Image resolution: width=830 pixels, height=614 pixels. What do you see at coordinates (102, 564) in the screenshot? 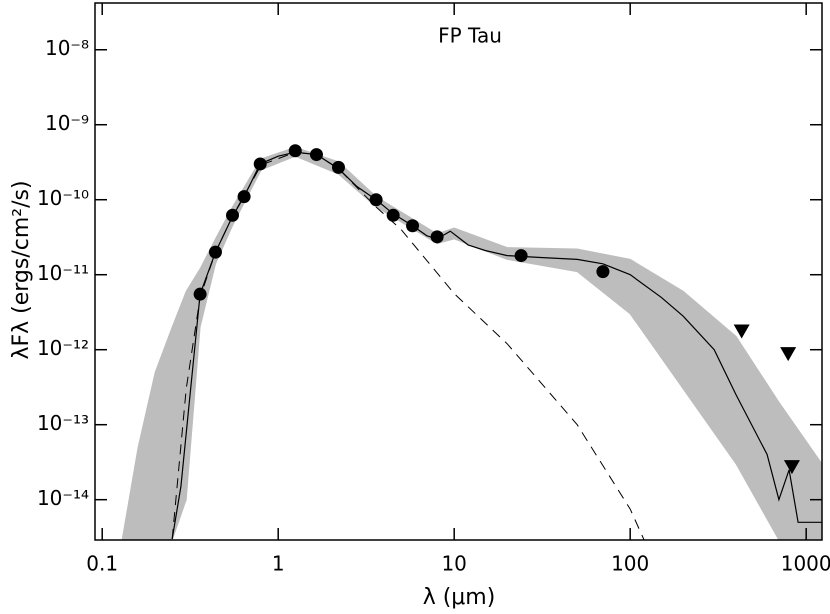
I see `x-tick-label: 0.1` at bounding box center [102, 564].